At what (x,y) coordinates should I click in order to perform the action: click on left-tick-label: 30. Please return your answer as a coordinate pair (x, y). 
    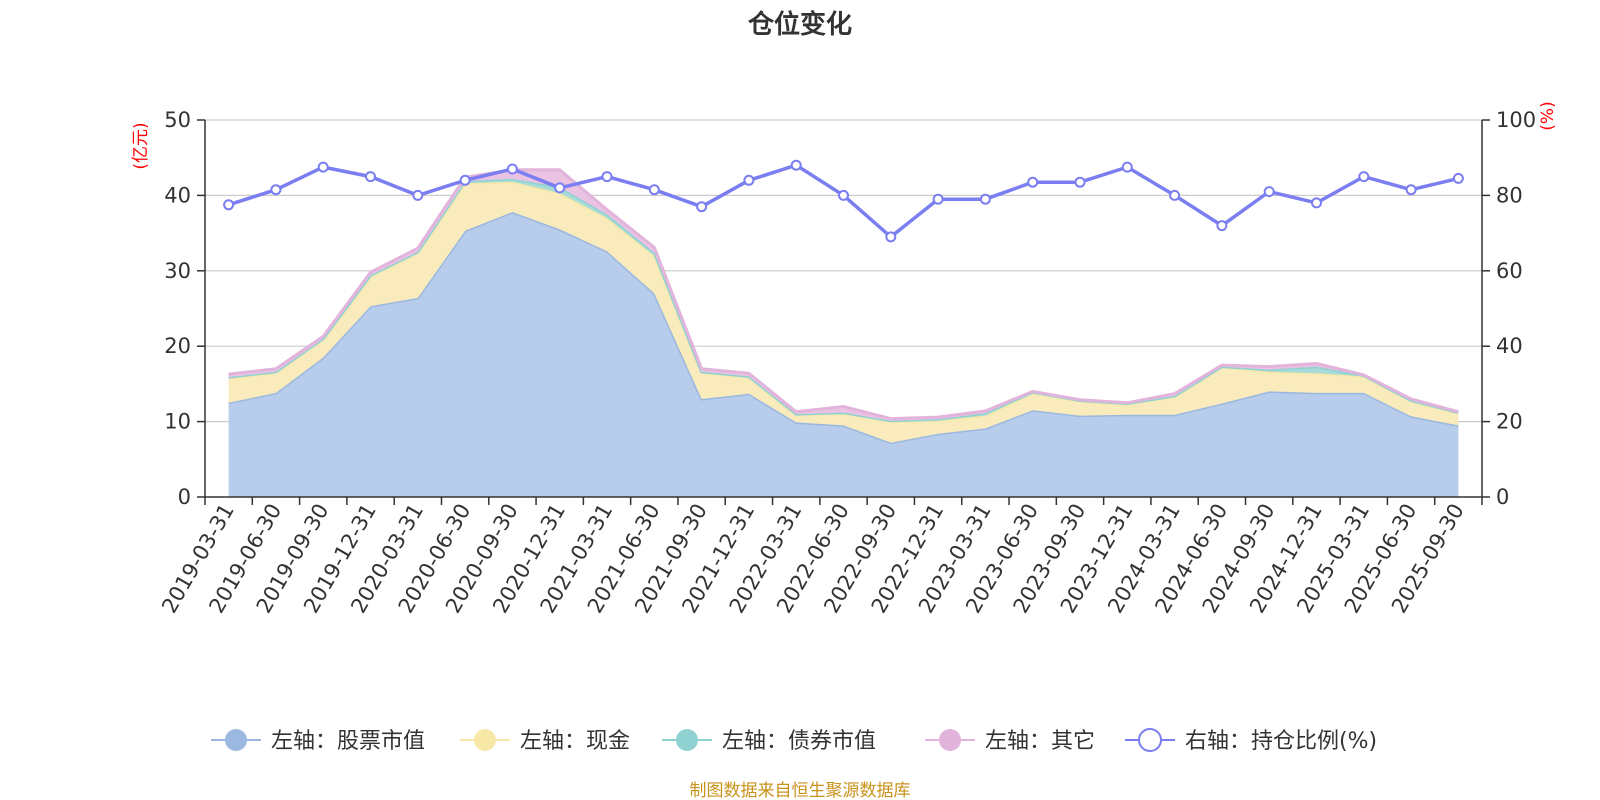
    Looking at the image, I should click on (177, 271).